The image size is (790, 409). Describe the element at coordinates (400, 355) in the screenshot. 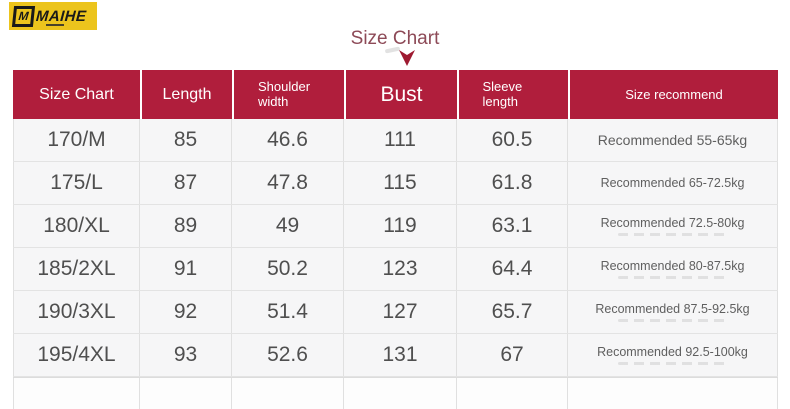

I see `value-cell: 131` at that location.